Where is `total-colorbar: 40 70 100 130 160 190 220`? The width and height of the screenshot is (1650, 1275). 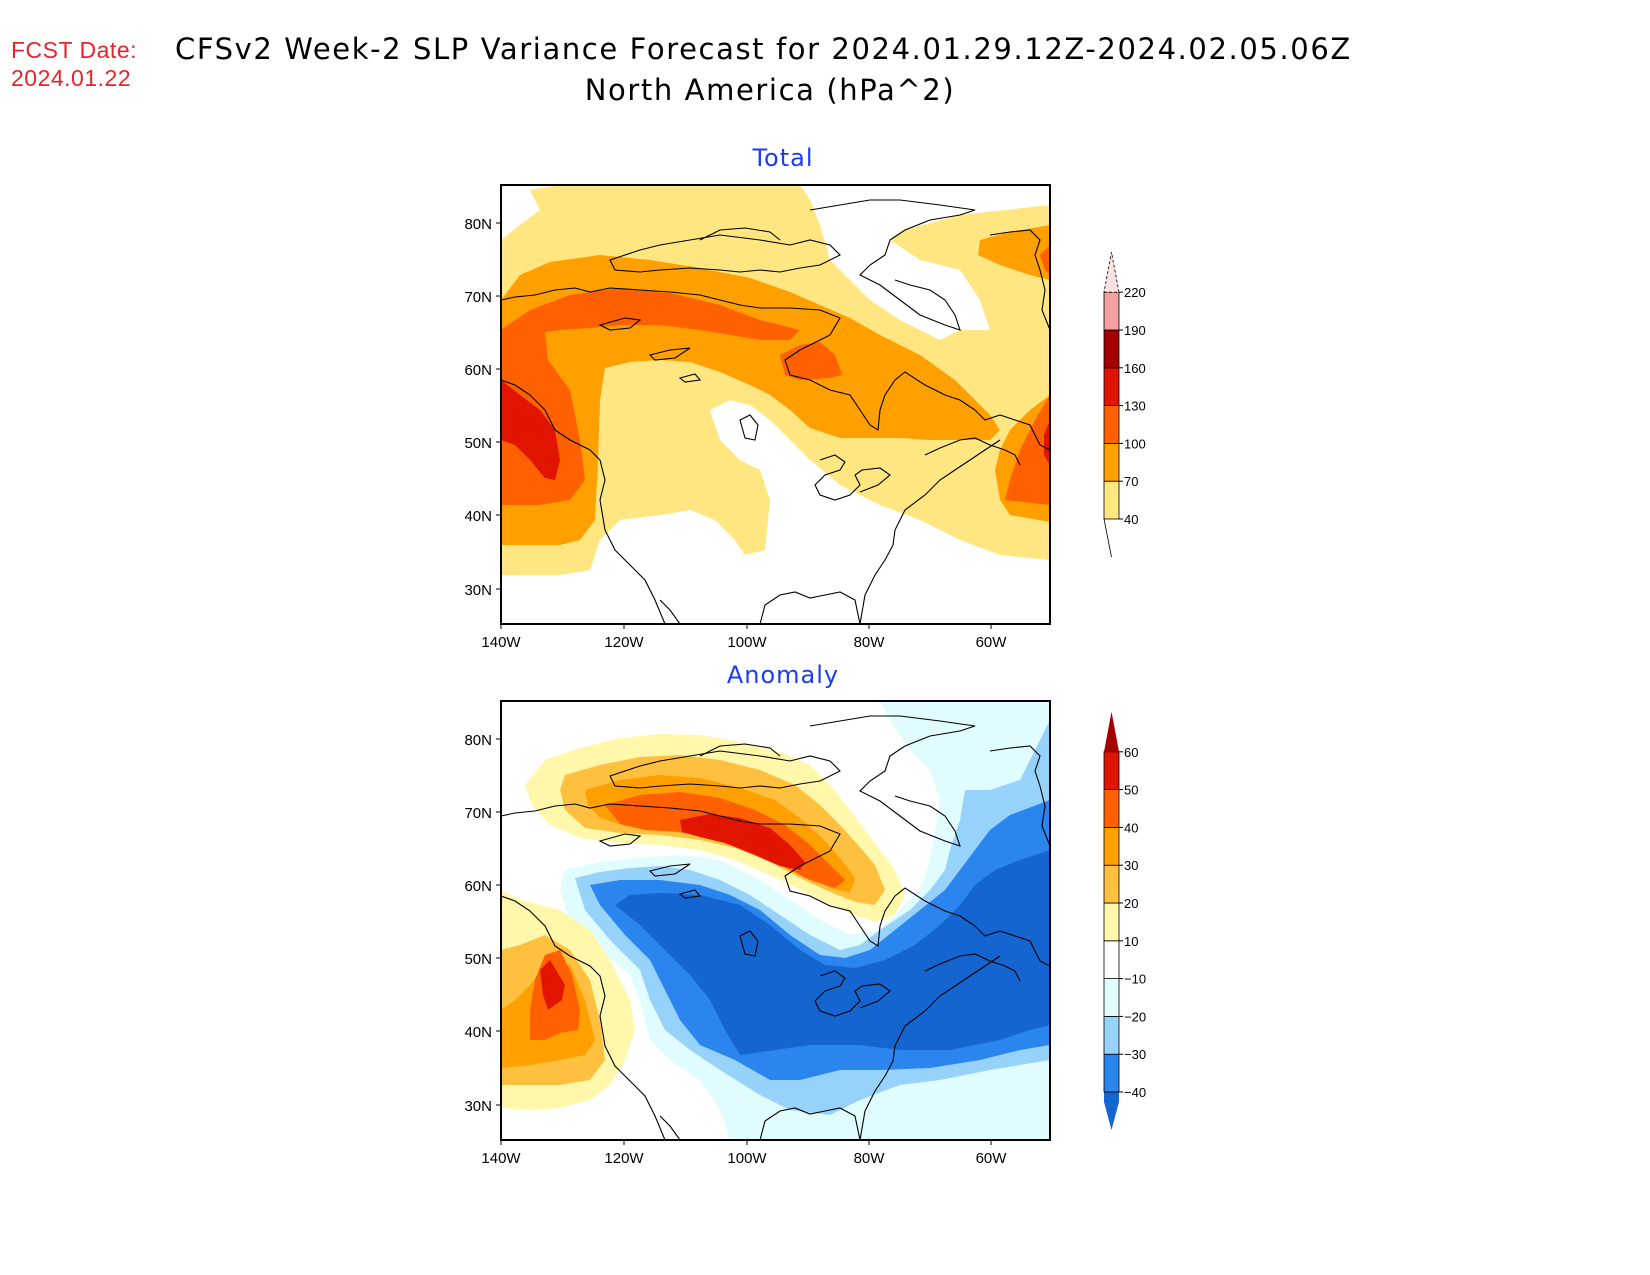 total-colorbar: 40 70 100 130 160 190 220 is located at coordinates (1124, 405).